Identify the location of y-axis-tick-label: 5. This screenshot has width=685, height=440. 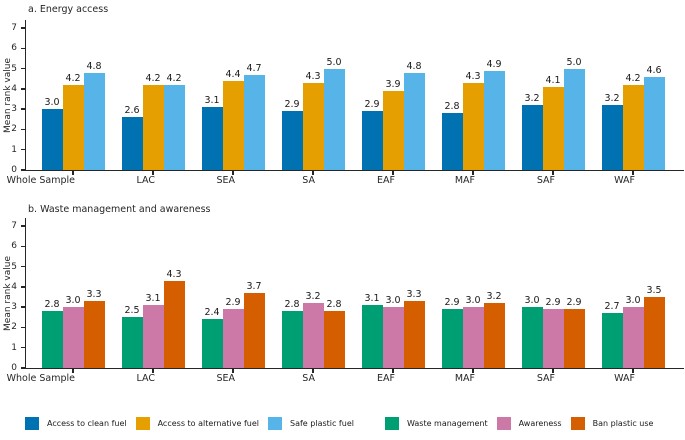
(14, 266).